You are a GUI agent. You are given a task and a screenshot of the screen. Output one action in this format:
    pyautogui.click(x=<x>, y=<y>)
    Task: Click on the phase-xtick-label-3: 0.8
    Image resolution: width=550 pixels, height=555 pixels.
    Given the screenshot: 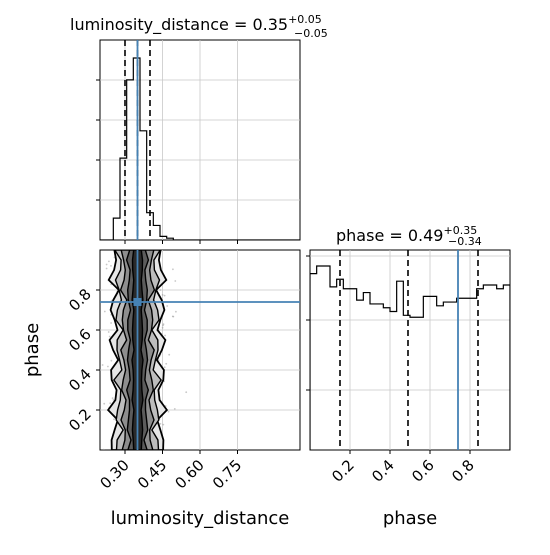 What is the action you would take?
    pyautogui.click(x=463, y=471)
    